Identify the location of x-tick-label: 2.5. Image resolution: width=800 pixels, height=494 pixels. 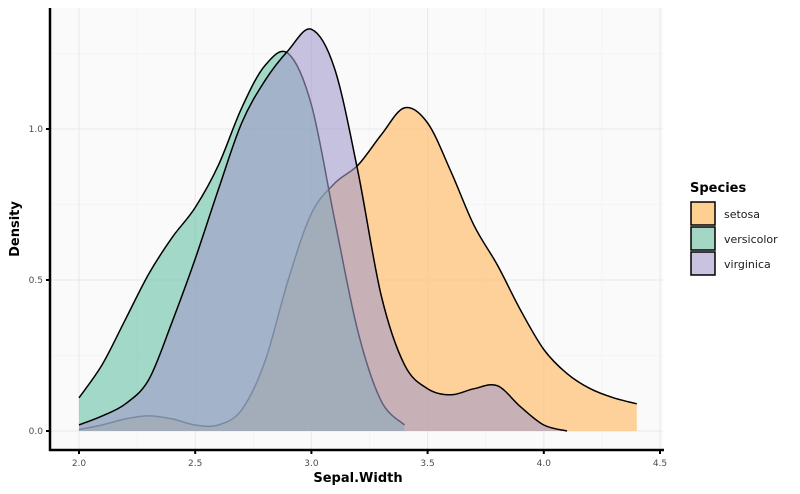
(195, 464).